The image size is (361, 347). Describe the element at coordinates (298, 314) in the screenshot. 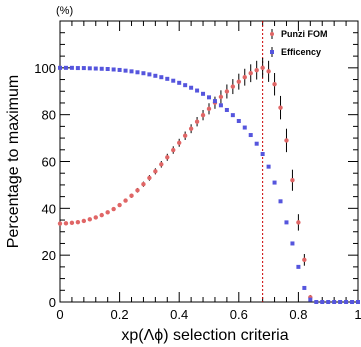

I see `x-tick-label: 0.8` at that location.